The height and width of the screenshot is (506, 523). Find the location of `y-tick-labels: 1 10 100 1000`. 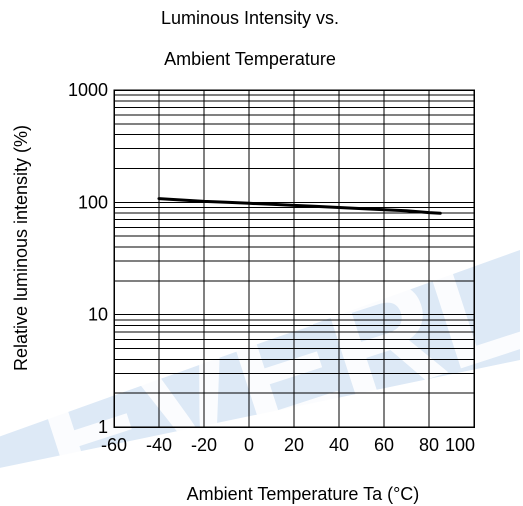

y-tick-labels: 1 10 100 1000 is located at coordinates (88, 258).